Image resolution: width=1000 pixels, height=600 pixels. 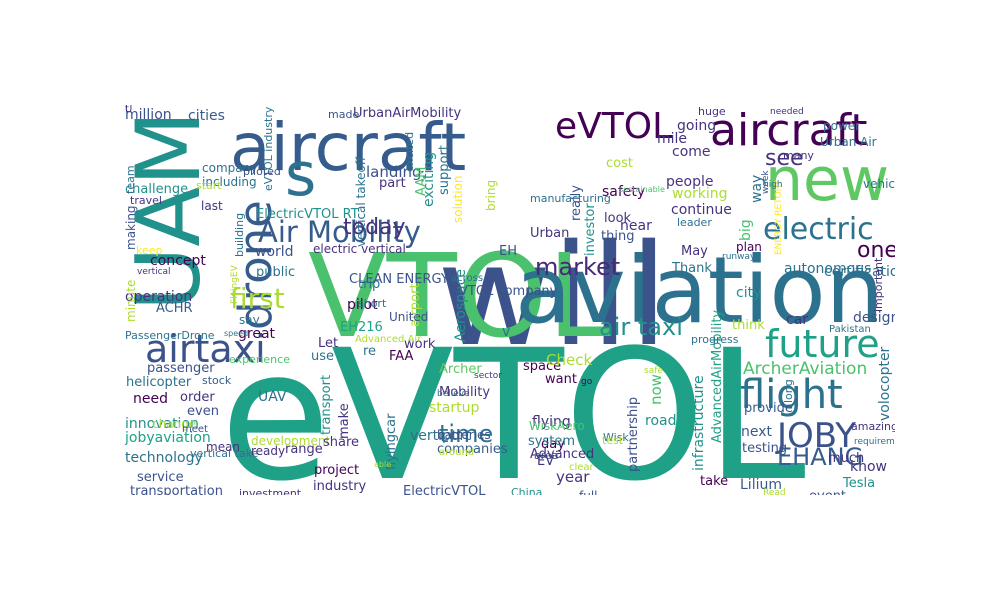 I want to click on word-cloud-word: including, so click(x=229, y=182).